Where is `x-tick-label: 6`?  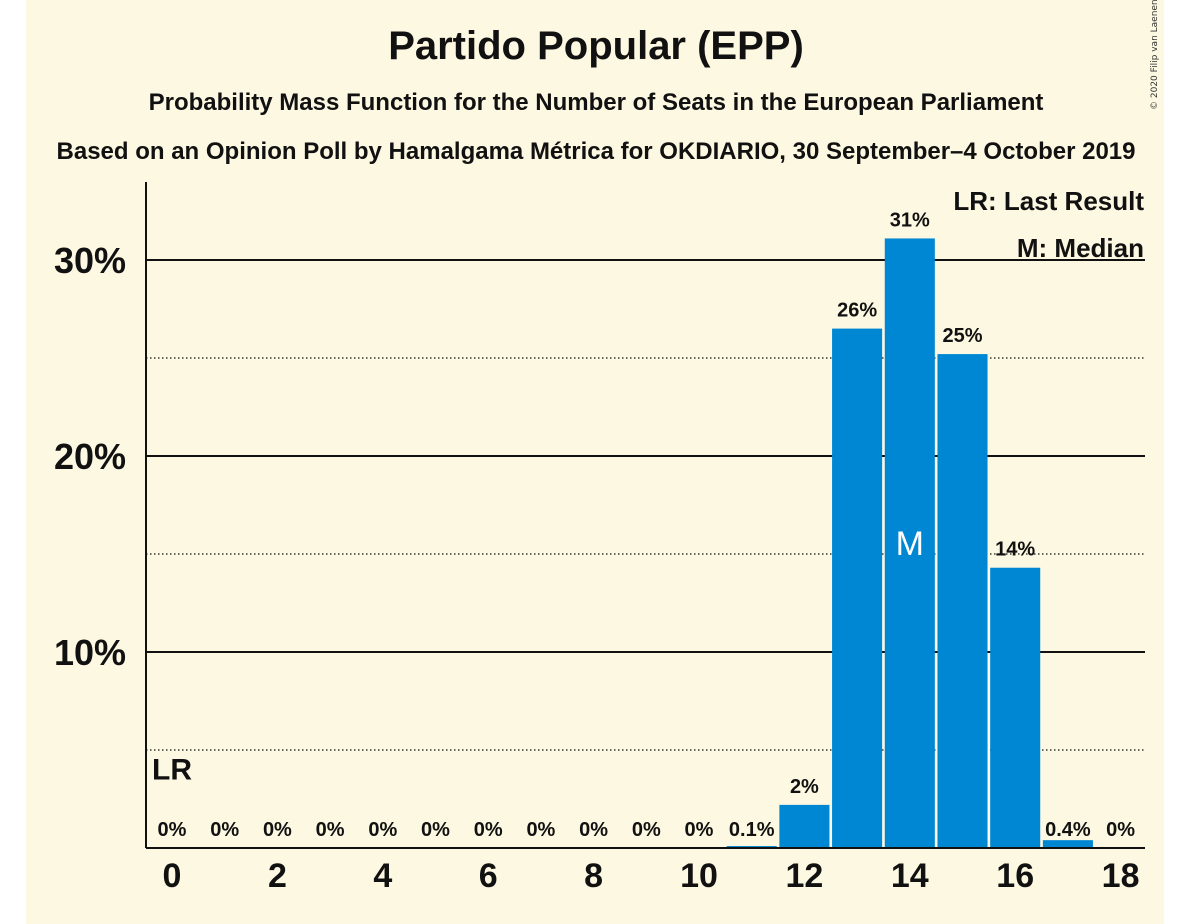
x-tick-label: 6 is located at coordinates (488, 876).